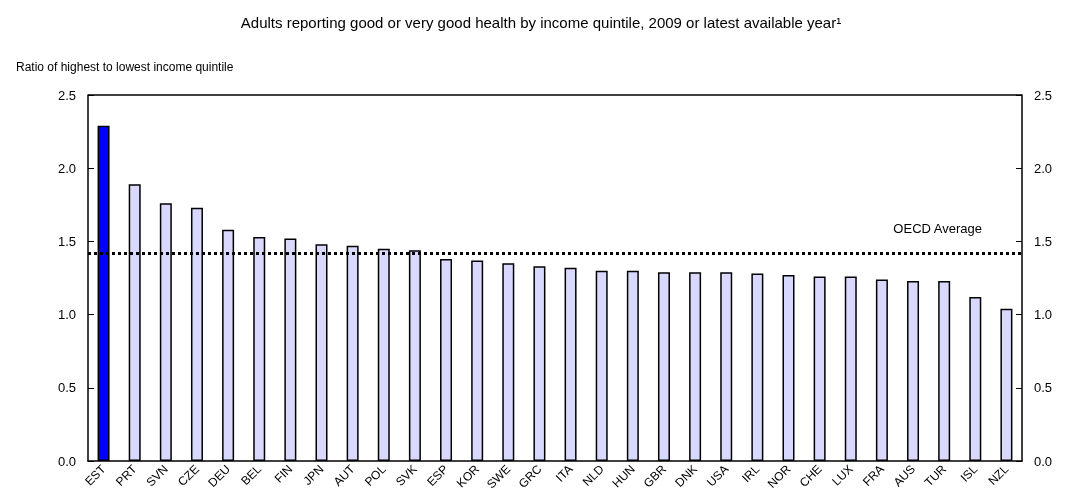 The width and height of the screenshot is (1082, 504). What do you see at coordinates (66, 461) in the screenshot?
I see `y-tick-label: 0.0` at bounding box center [66, 461].